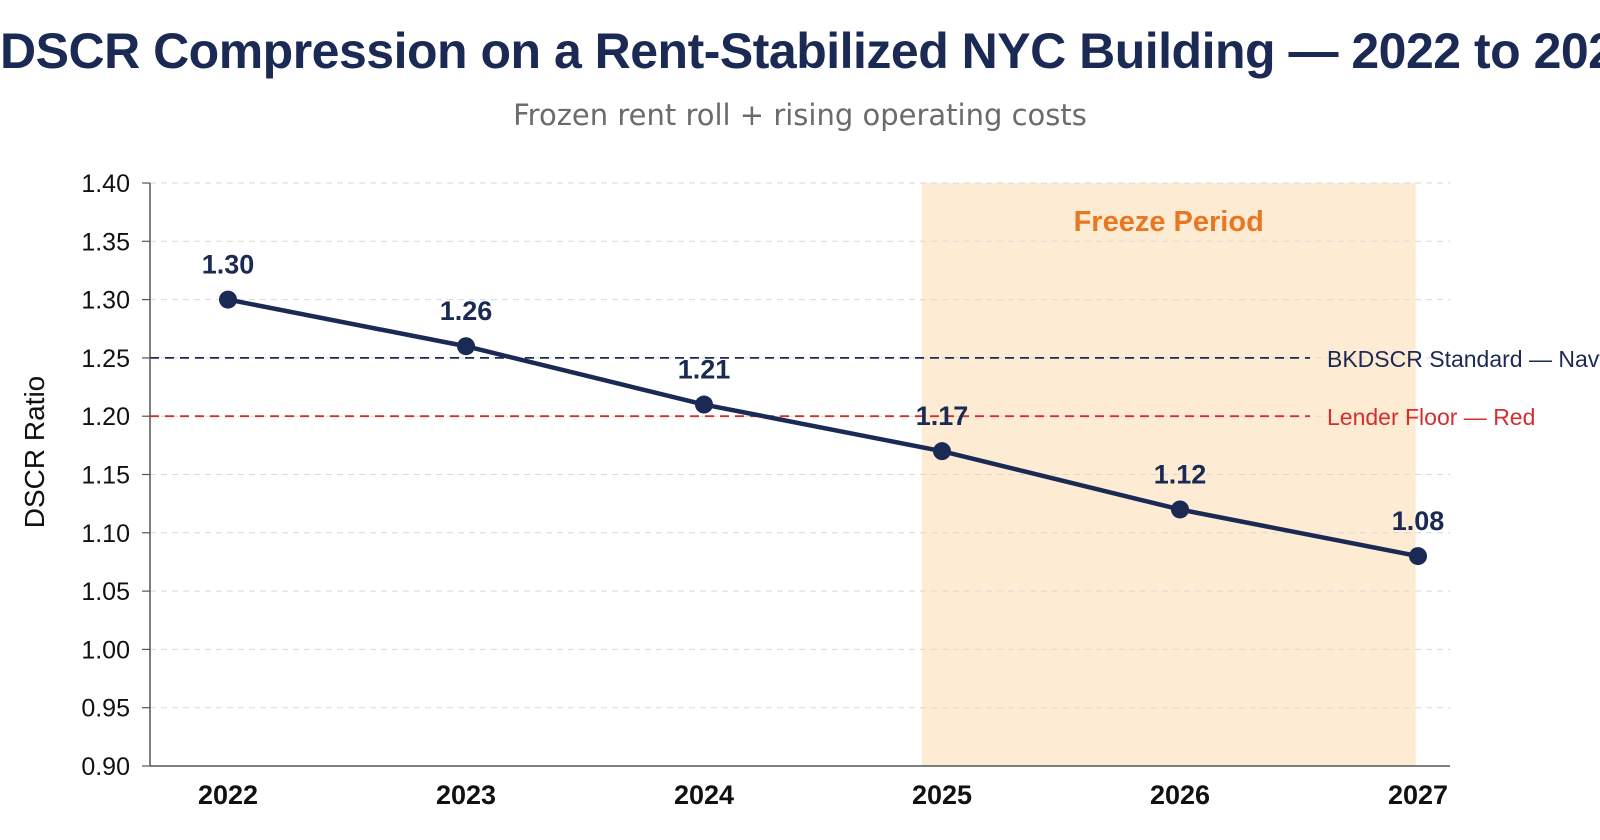 The width and height of the screenshot is (1600, 840). Describe the element at coordinates (704, 370) in the screenshot. I see `data-label: 1.21` at that location.